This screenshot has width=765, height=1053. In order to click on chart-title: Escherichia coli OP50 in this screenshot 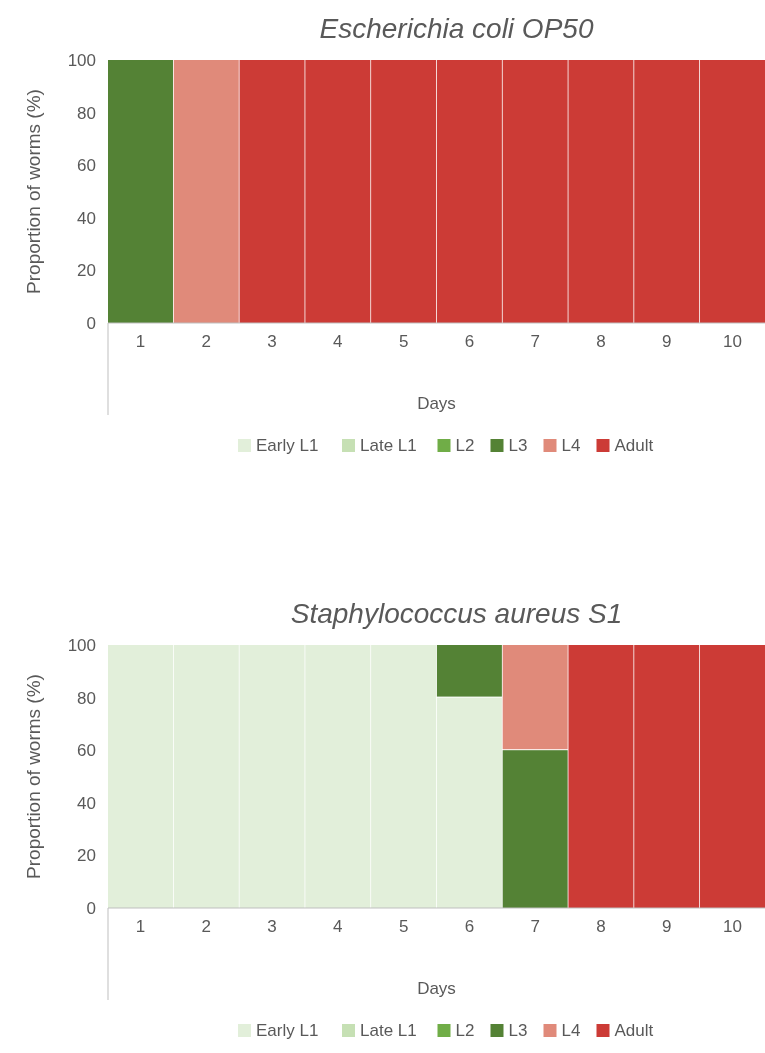, I will do `click(456, 28)`.